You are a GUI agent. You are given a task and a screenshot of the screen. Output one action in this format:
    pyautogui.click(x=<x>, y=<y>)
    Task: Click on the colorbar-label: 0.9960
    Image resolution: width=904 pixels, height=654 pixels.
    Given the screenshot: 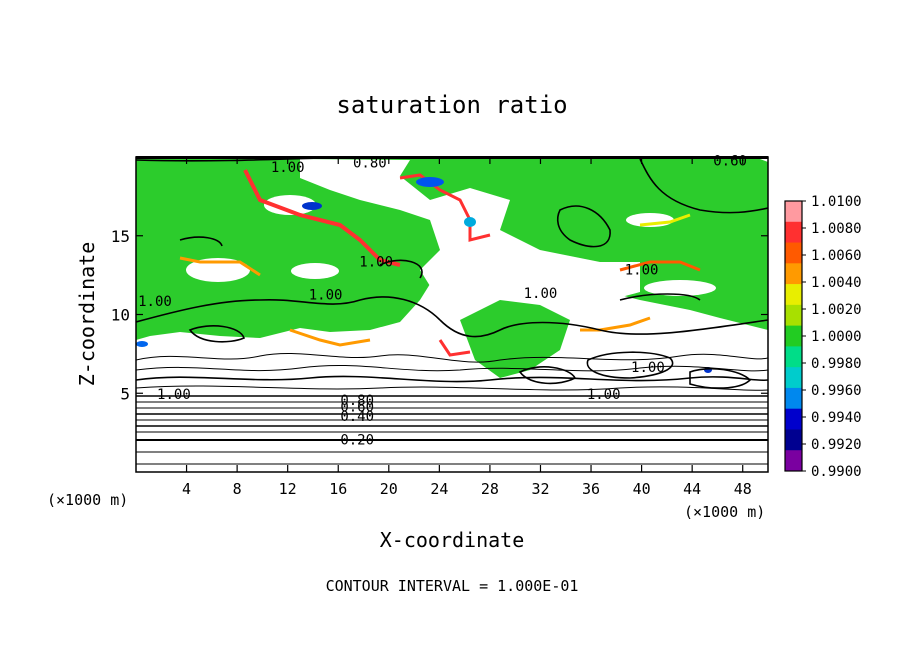 What is the action you would take?
    pyautogui.click(x=836, y=391)
    